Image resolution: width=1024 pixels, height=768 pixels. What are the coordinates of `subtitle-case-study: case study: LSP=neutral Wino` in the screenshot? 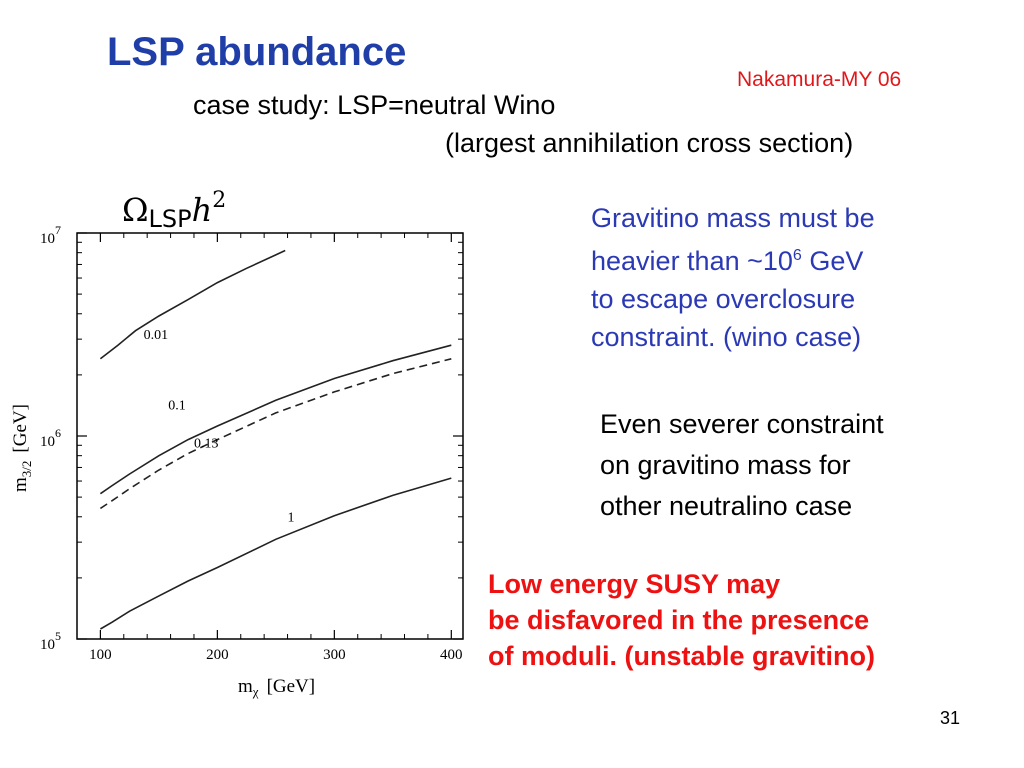 It's located at (374, 105).